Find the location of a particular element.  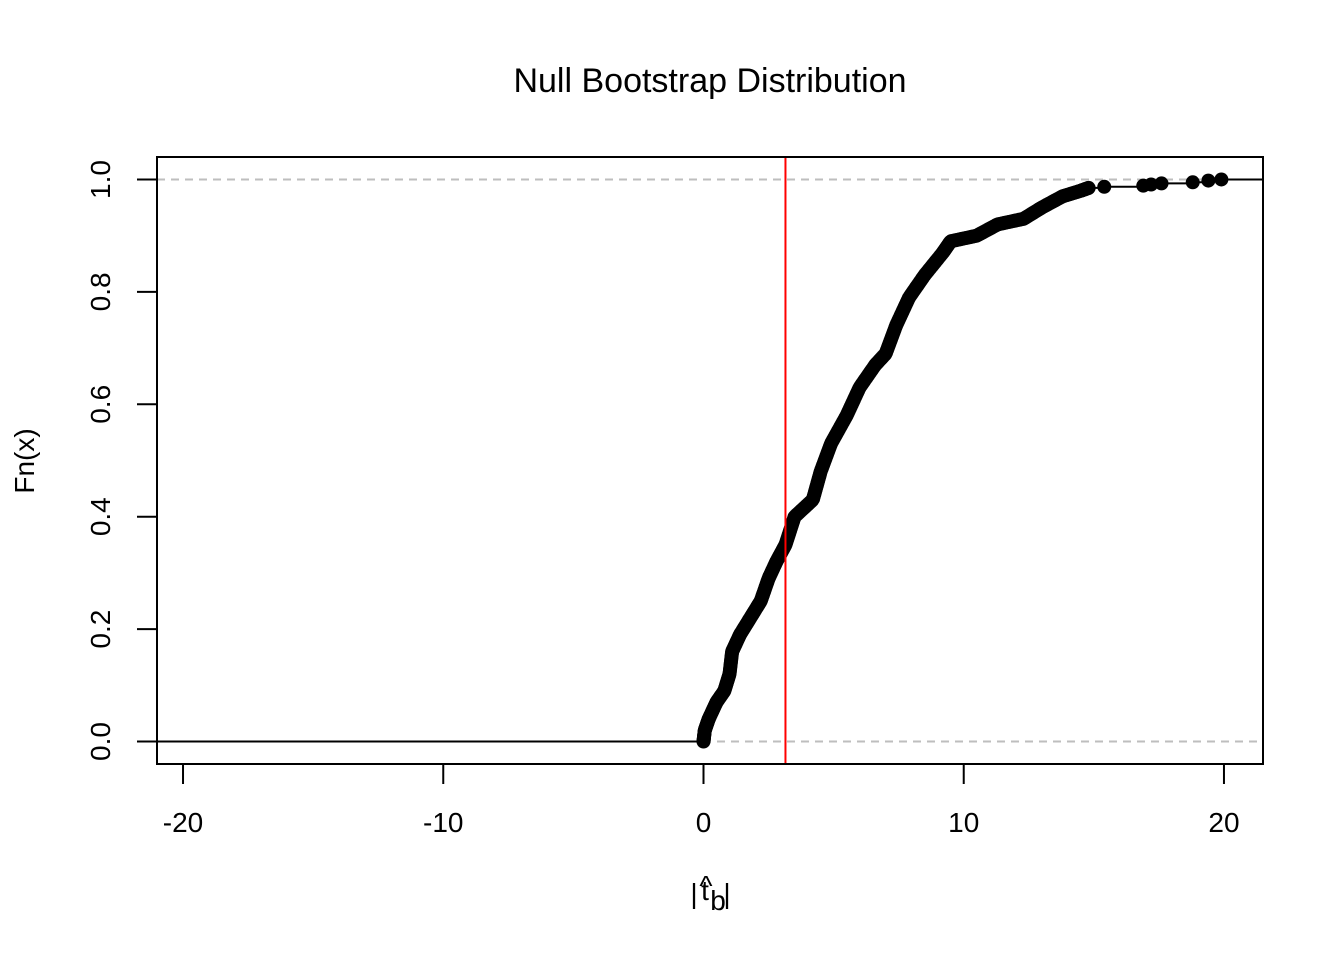

y-tick-label: 0.2 is located at coordinates (100, 629).